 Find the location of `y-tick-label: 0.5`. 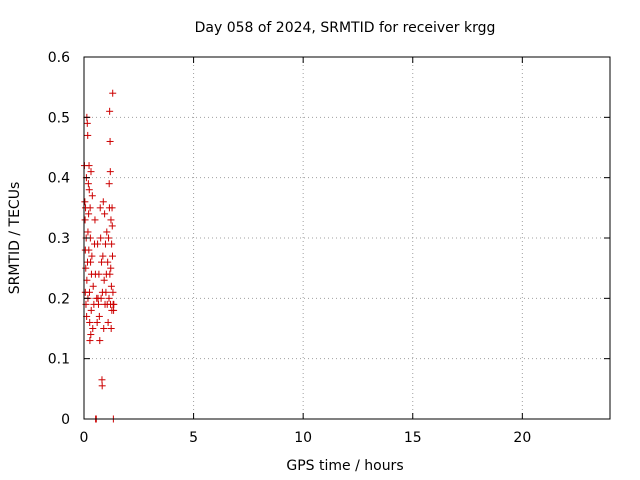

y-tick-label: 0.5 is located at coordinates (59, 118).